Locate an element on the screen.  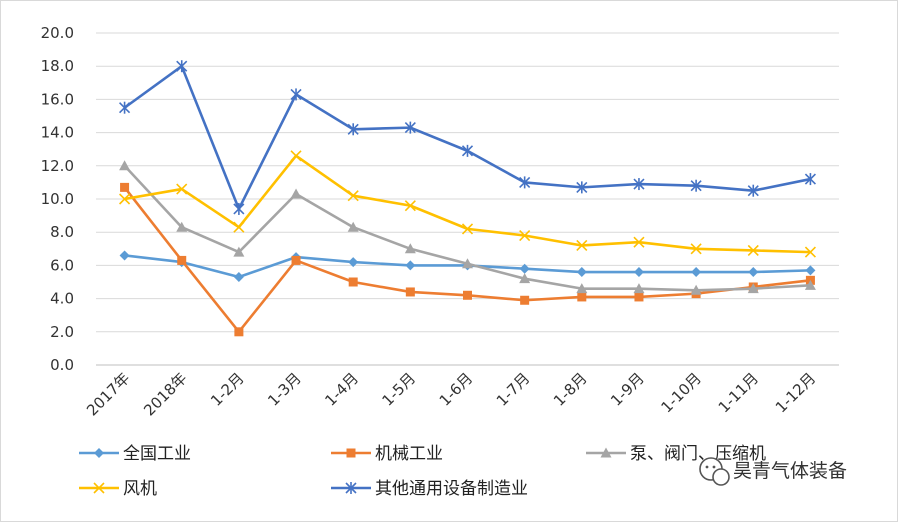
legend-label: 其他通用设备制造业 is located at coordinates (451, 489).